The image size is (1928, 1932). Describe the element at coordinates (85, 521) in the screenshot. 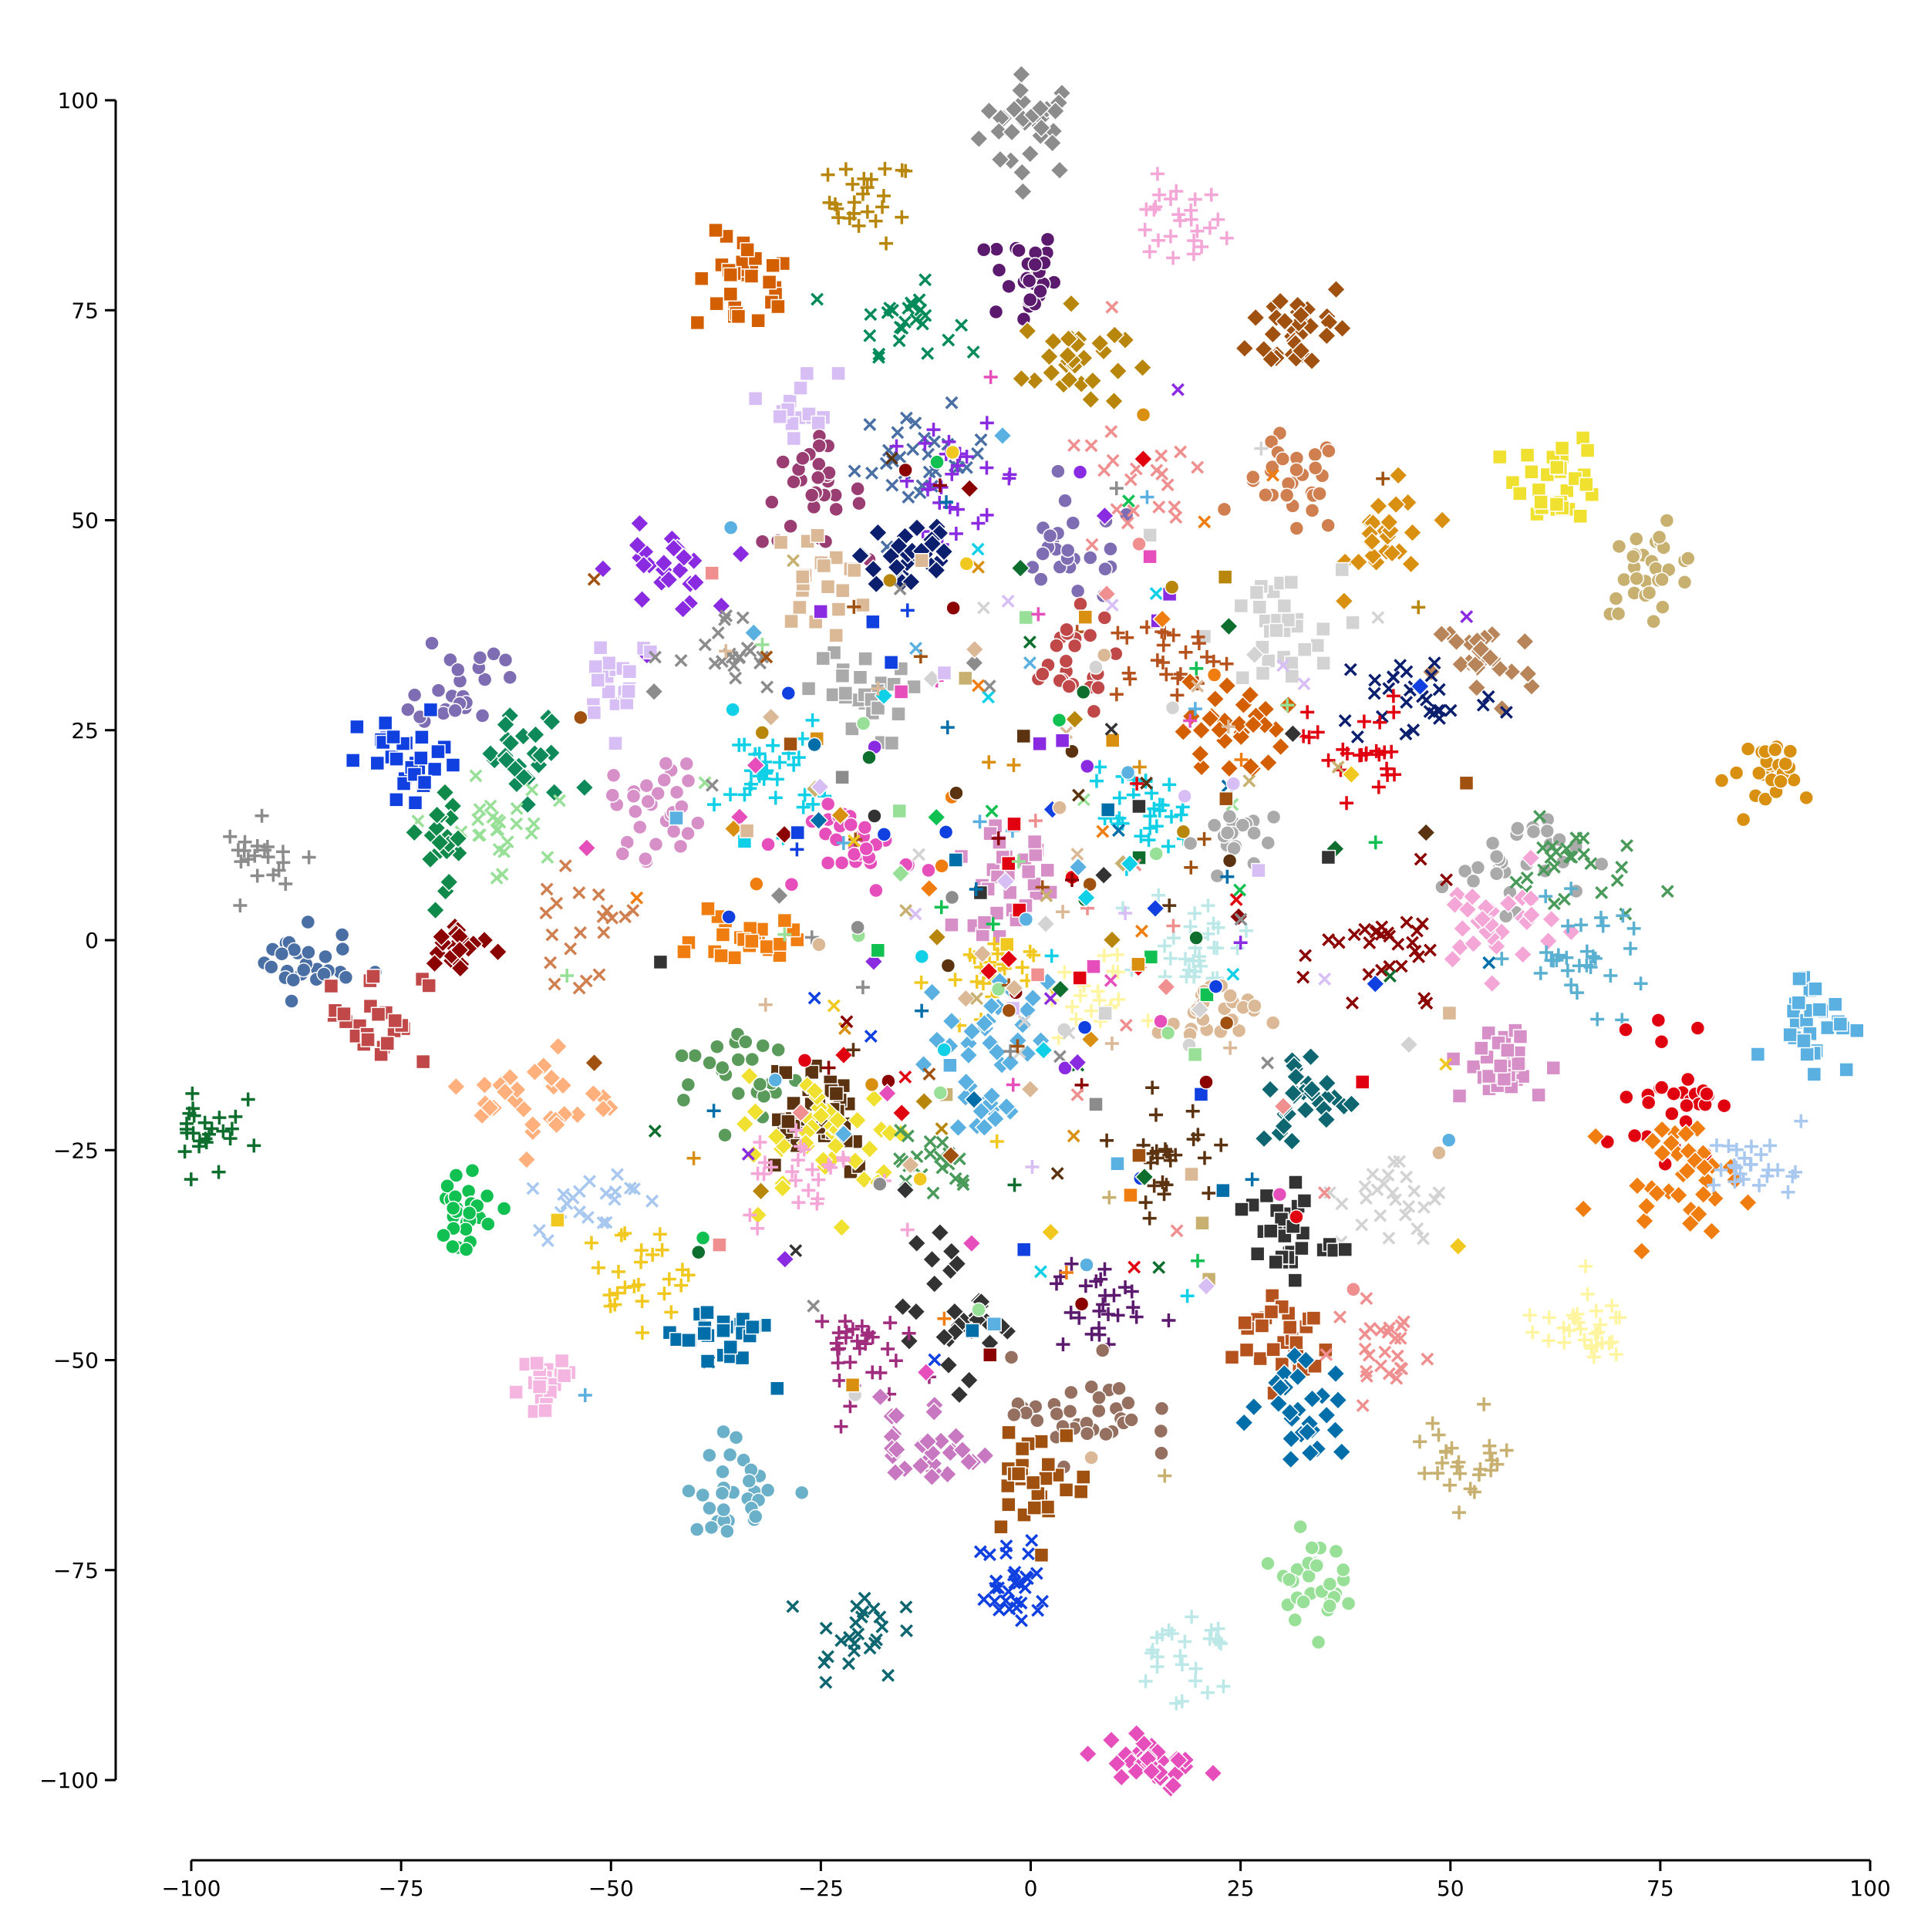

I see `y-tick-label: 50` at that location.